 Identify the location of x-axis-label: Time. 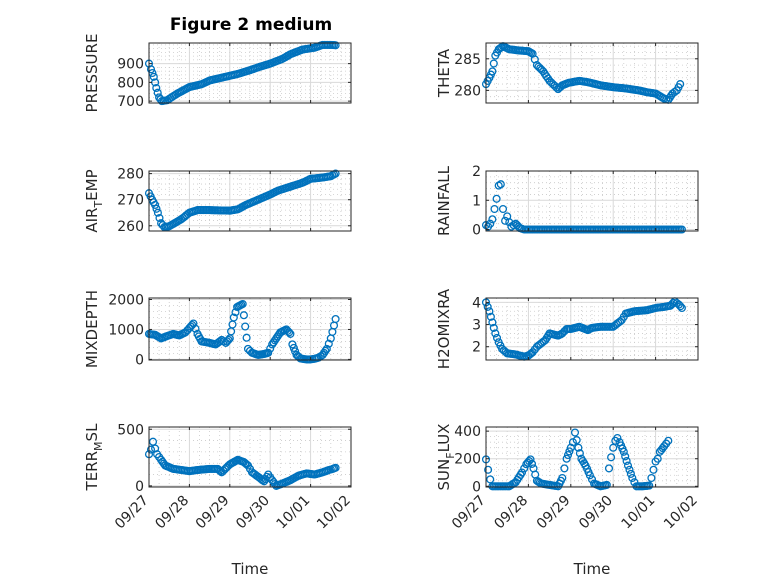
(250, 569).